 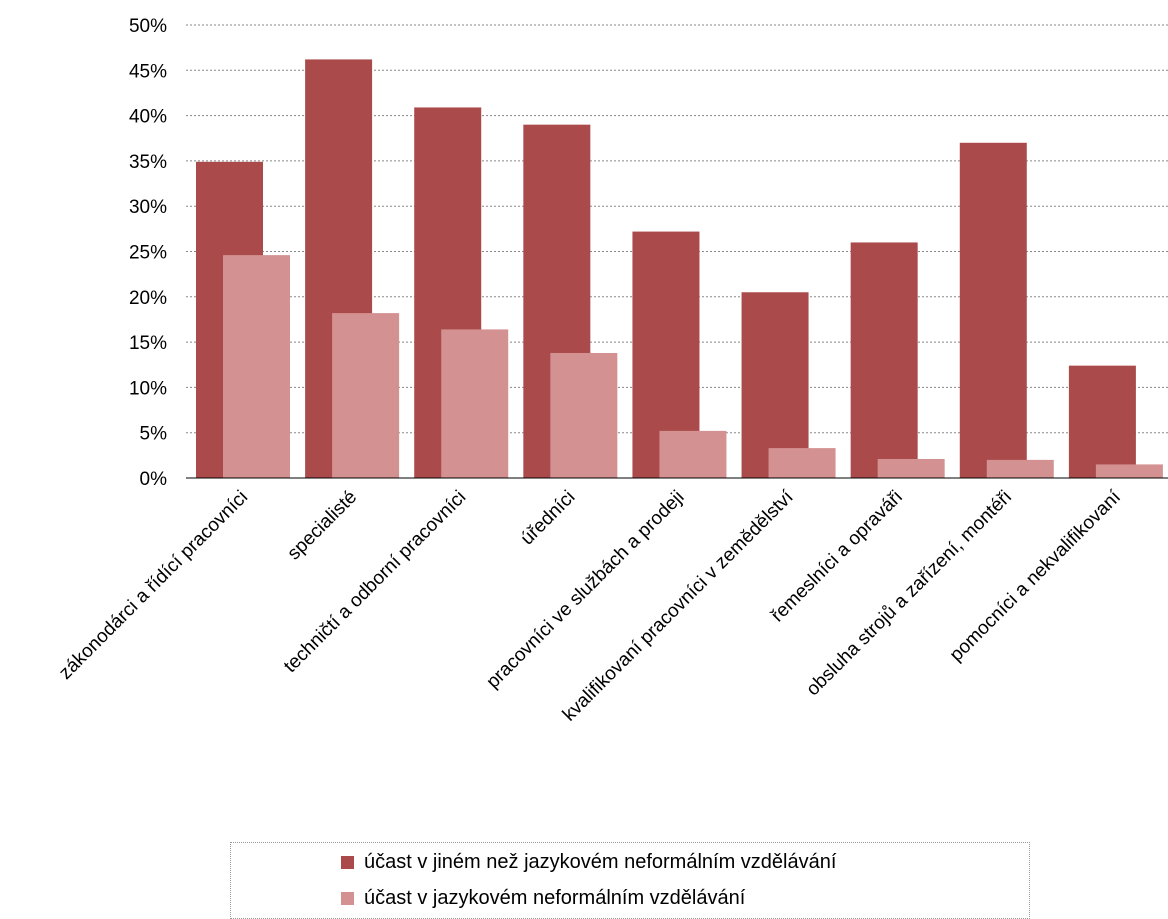 What do you see at coordinates (154, 479) in the screenshot?
I see `y-tick-label: 0%` at bounding box center [154, 479].